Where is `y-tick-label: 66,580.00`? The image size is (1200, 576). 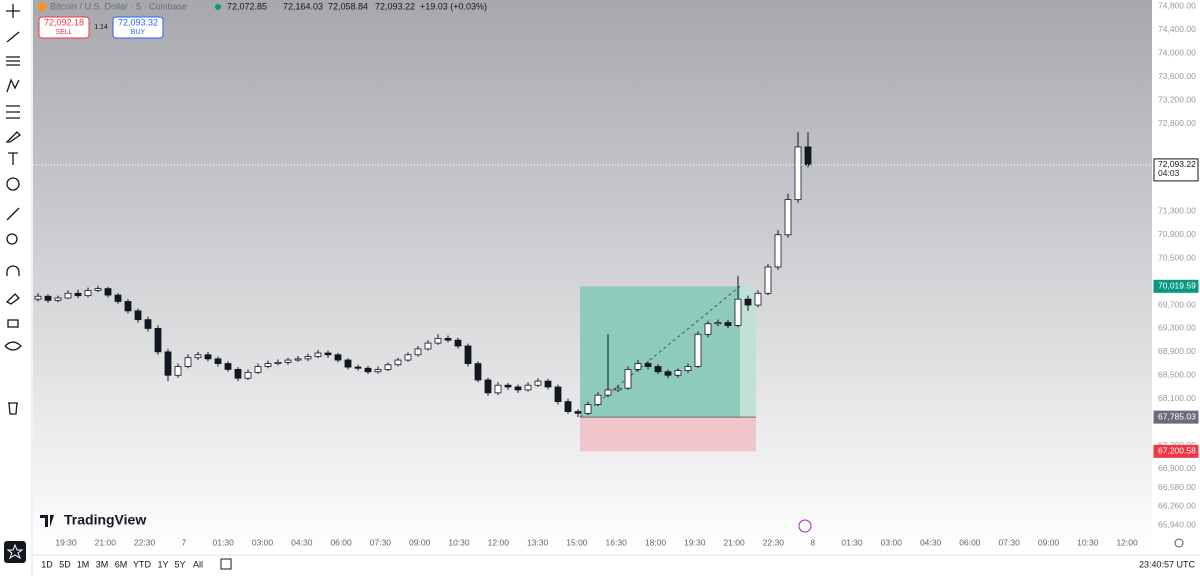
y-tick-label: 66,580.00 is located at coordinates (1177, 487).